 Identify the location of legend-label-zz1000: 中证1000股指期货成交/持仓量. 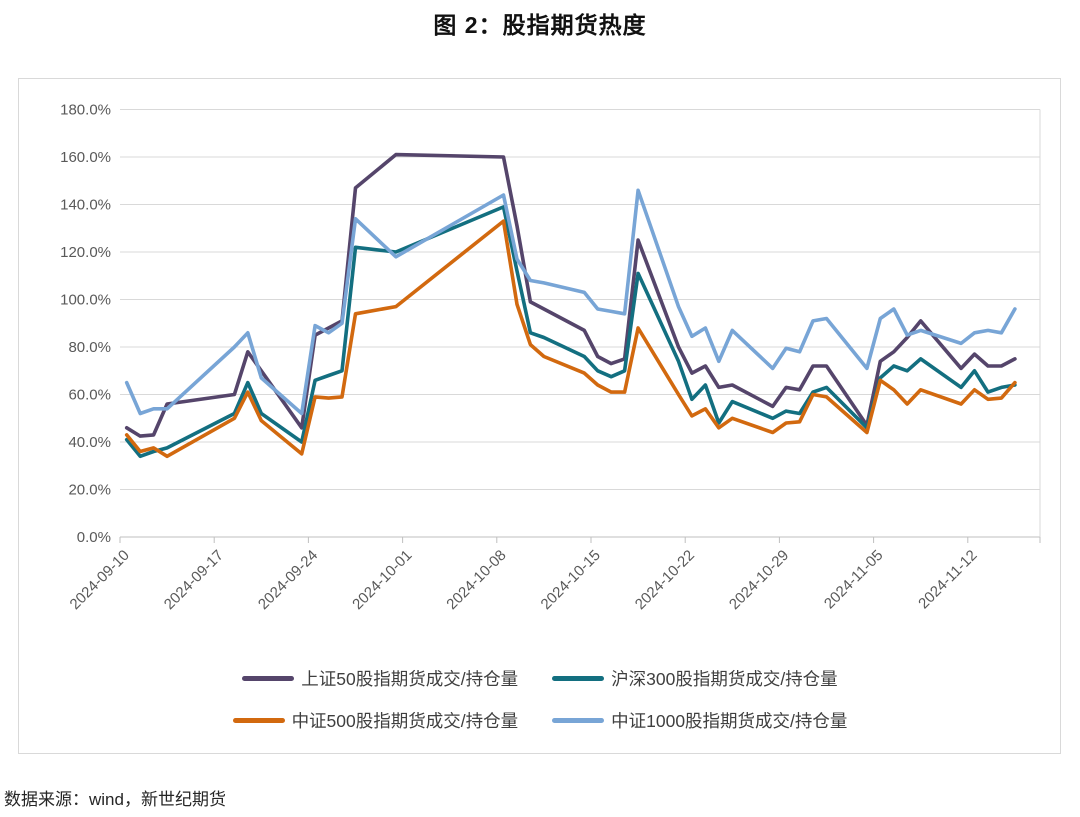
(729, 721).